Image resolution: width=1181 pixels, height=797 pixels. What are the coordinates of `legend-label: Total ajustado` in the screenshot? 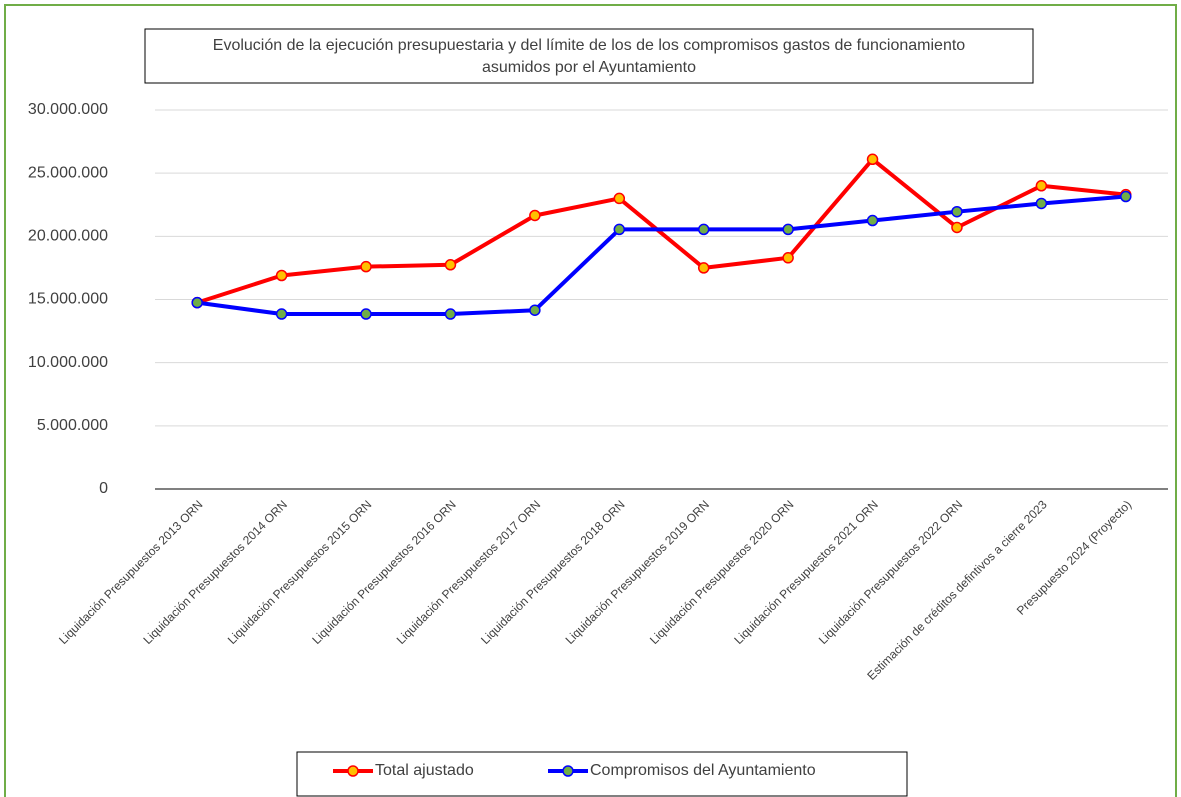 It's located at (424, 770).